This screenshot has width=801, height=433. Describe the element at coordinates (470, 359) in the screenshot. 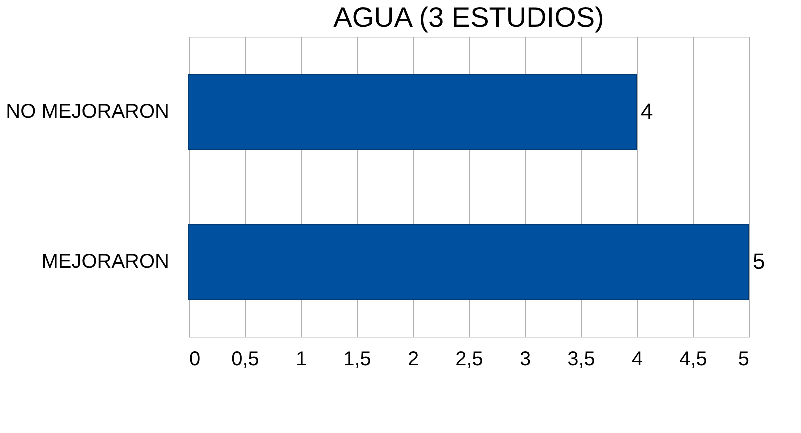

I see `x-tick-label: 2,5` at that location.